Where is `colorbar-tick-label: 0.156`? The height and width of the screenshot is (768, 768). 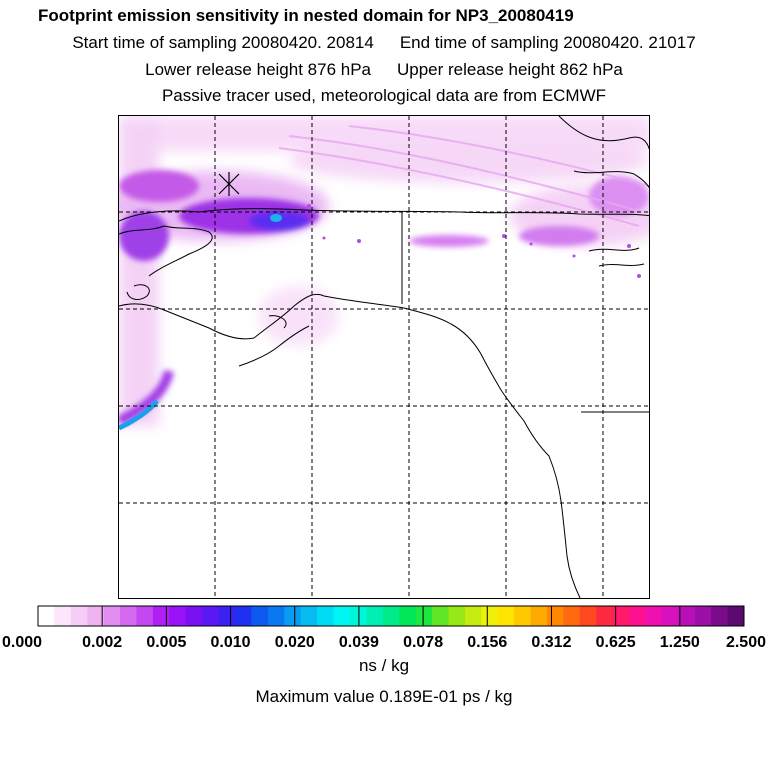
colorbar-tick-label: 0.156 is located at coordinates (487, 642).